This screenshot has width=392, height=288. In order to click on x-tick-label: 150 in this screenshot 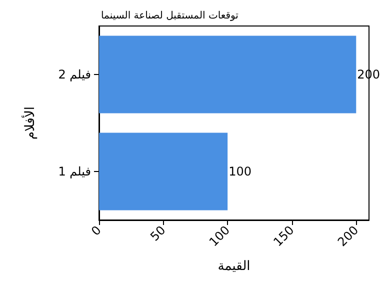, I will do `click(283, 236)`.